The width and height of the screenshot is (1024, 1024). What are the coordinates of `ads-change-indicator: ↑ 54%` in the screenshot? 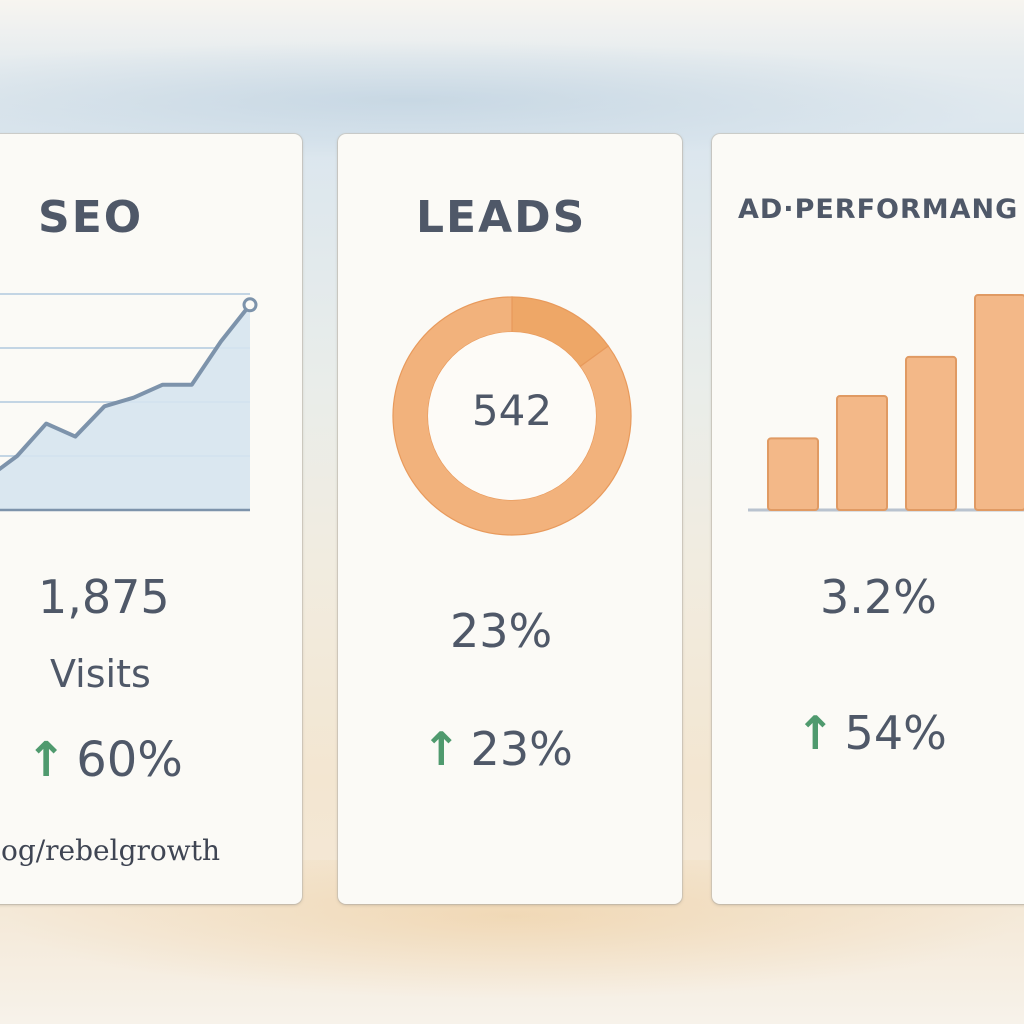 It's located at (871, 733).